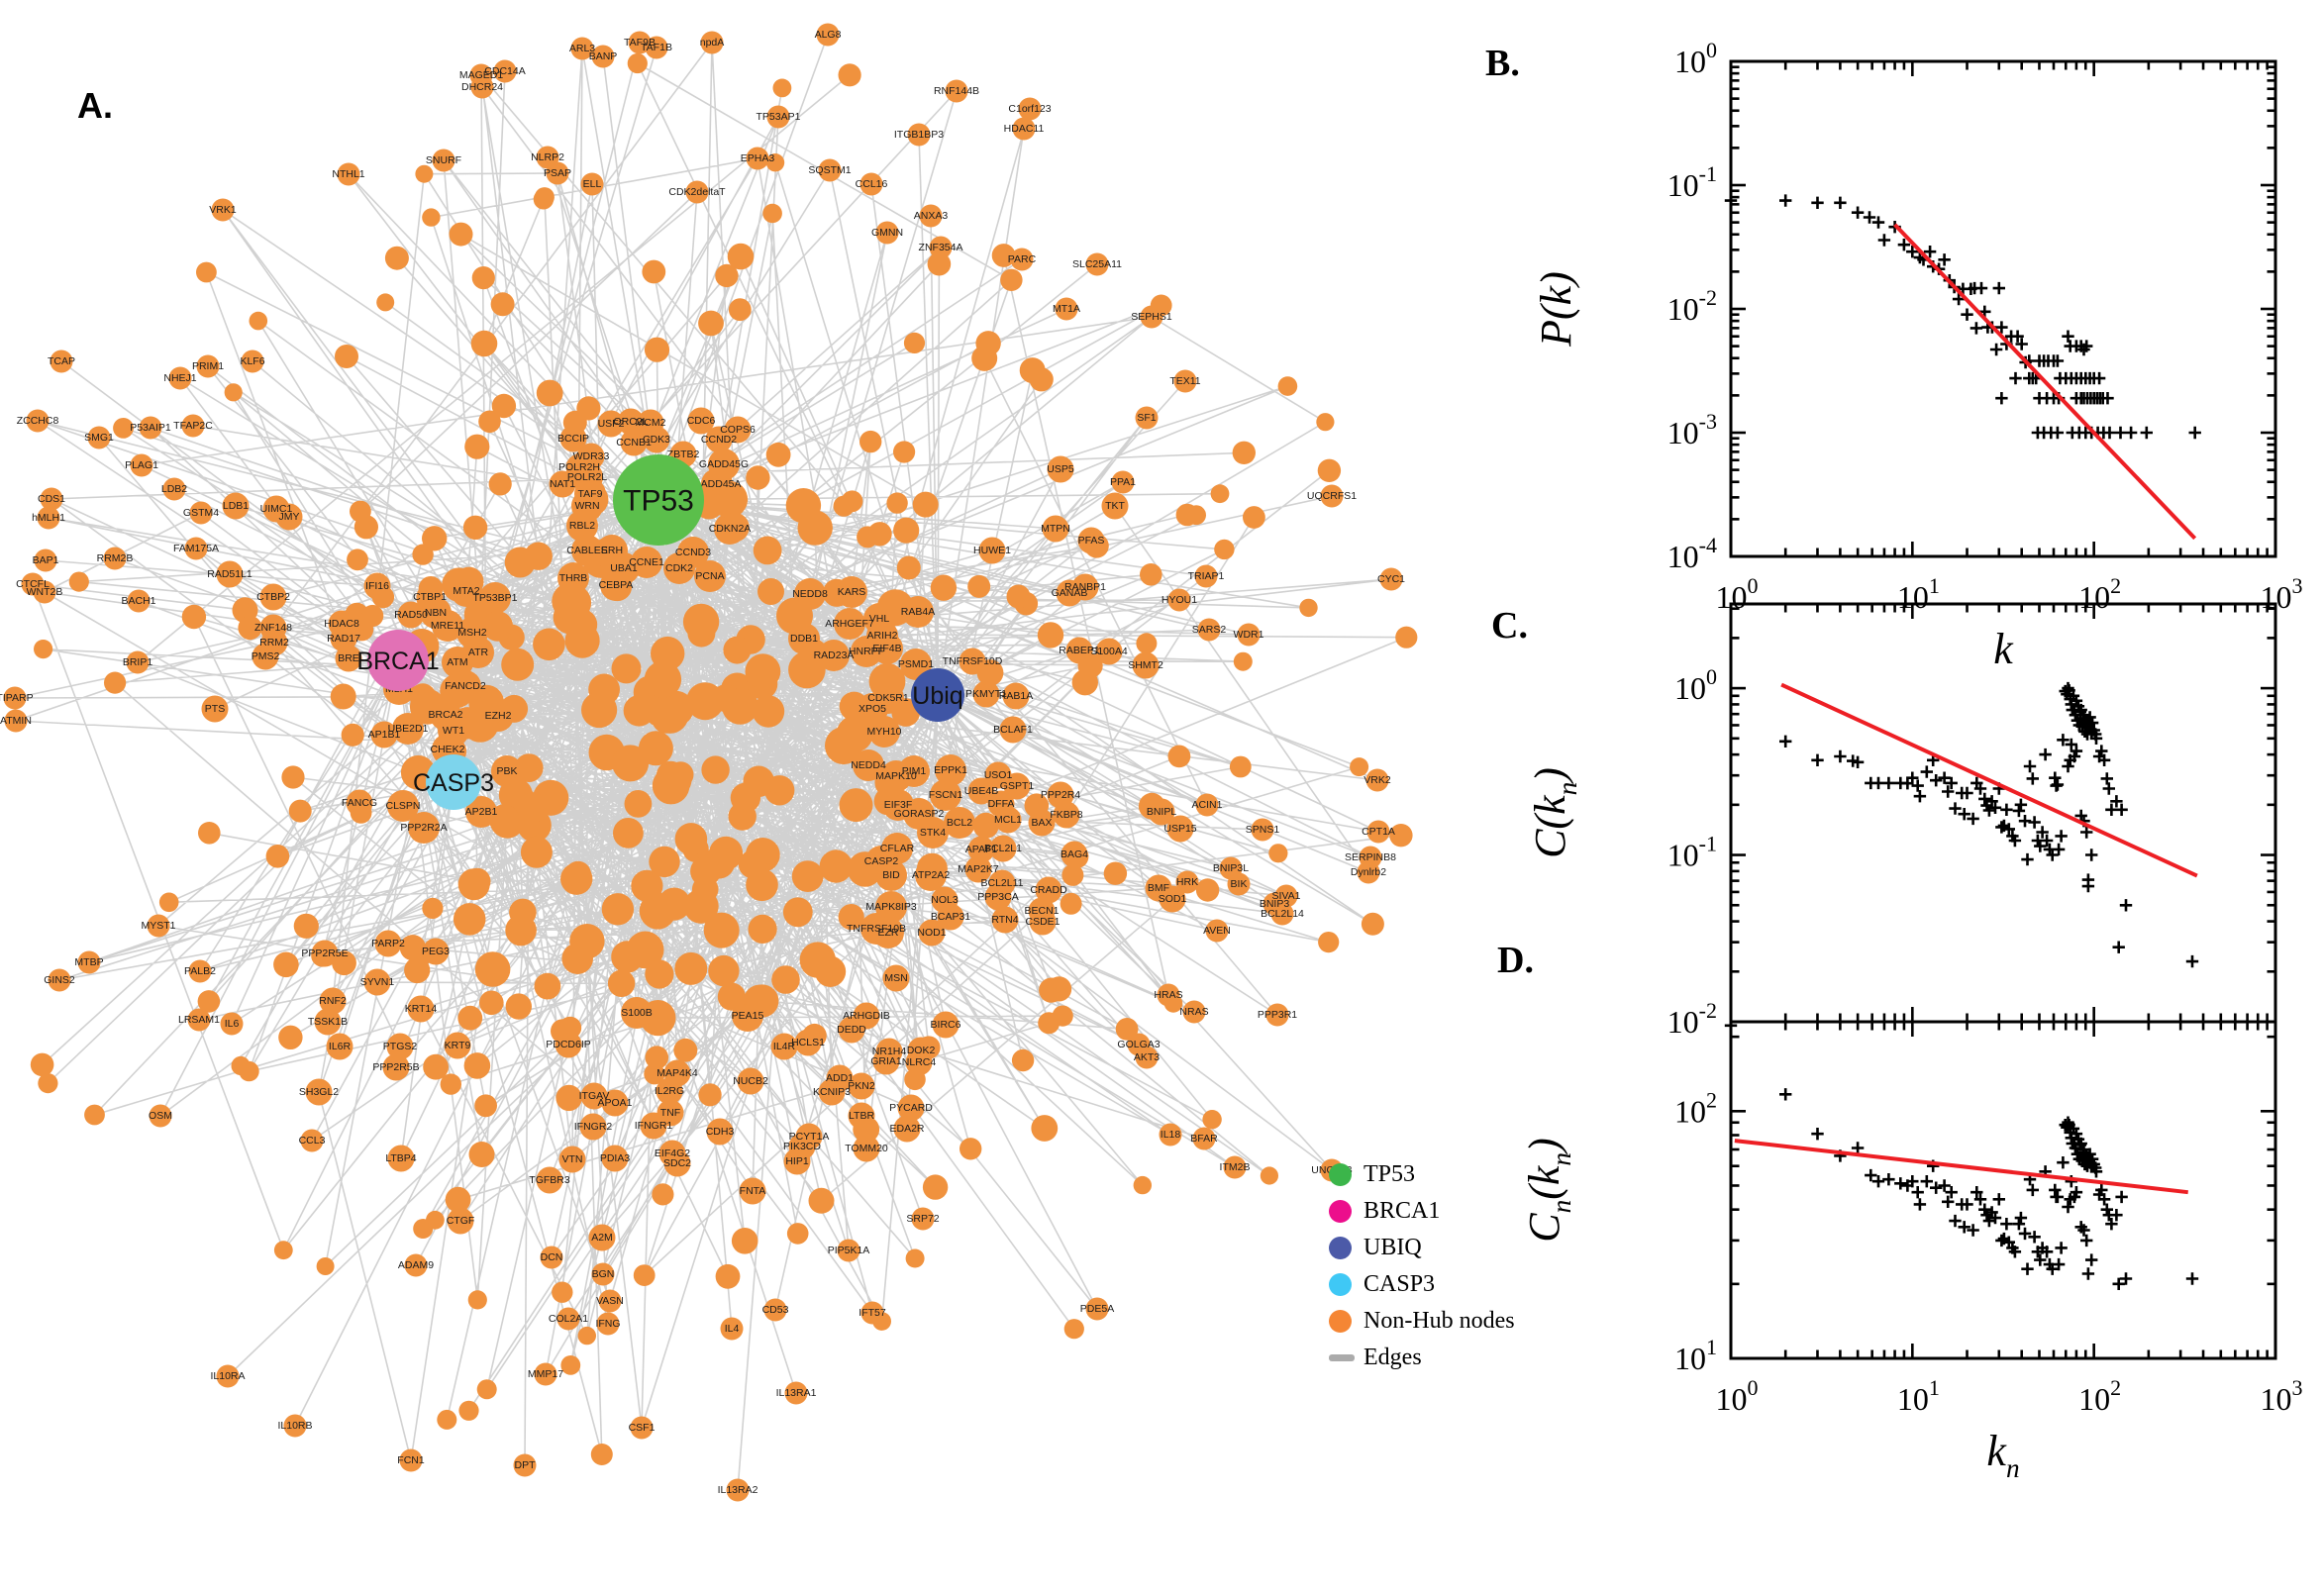 Image resolution: width=2323 pixels, height=1596 pixels. Describe the element at coordinates (1393, 1247) in the screenshot. I see `legend-label: UBIQ` at that location.